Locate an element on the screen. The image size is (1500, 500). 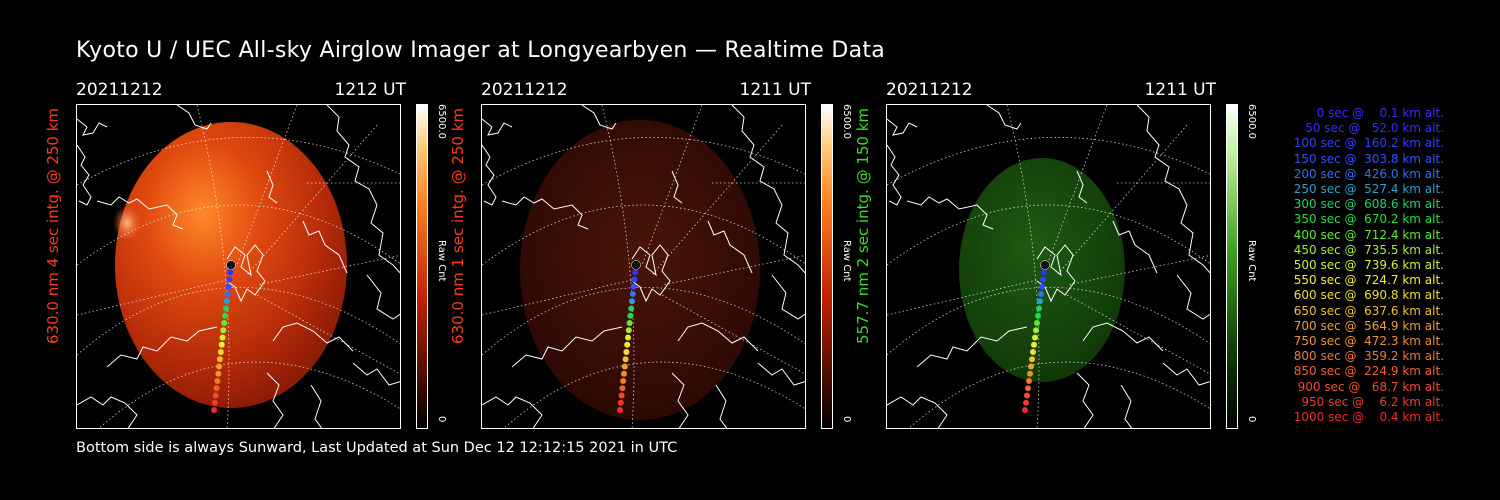
legend-entry: 150 sec @ 303.8 km alt. is located at coordinates (1368, 158).